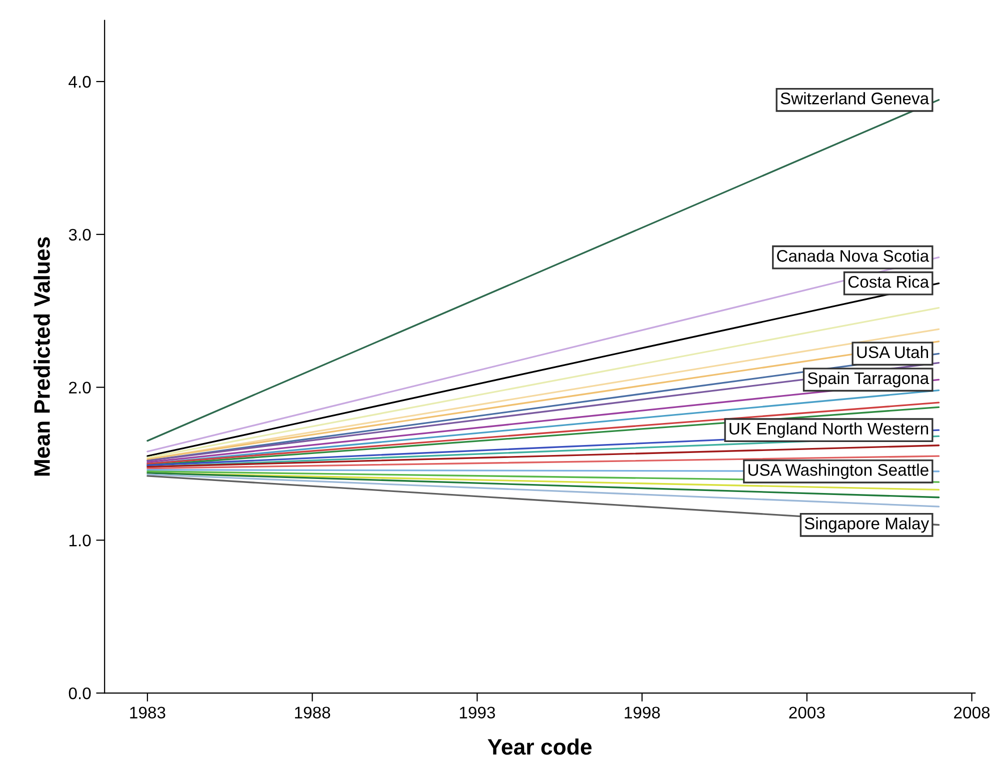 This screenshot has width=996, height=784. Describe the element at coordinates (79, 693) in the screenshot. I see `y-tick-label: 0.0` at that location.